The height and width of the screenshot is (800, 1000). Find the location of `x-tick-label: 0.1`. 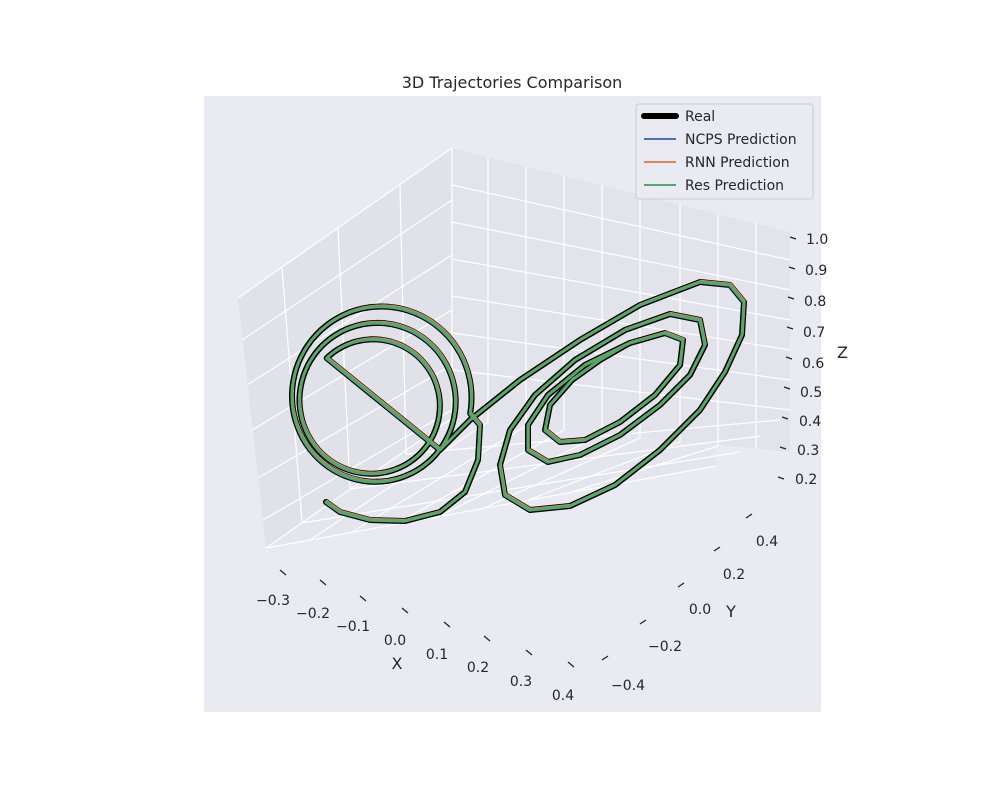

x-tick-label: 0.1 is located at coordinates (437, 655).